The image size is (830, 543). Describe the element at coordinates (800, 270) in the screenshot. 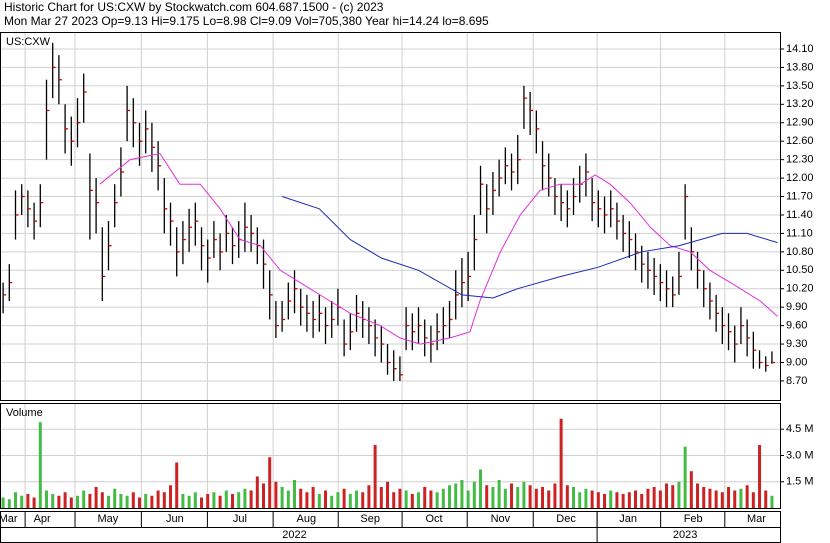

I see `y-tick-label: 10.50` at that location.